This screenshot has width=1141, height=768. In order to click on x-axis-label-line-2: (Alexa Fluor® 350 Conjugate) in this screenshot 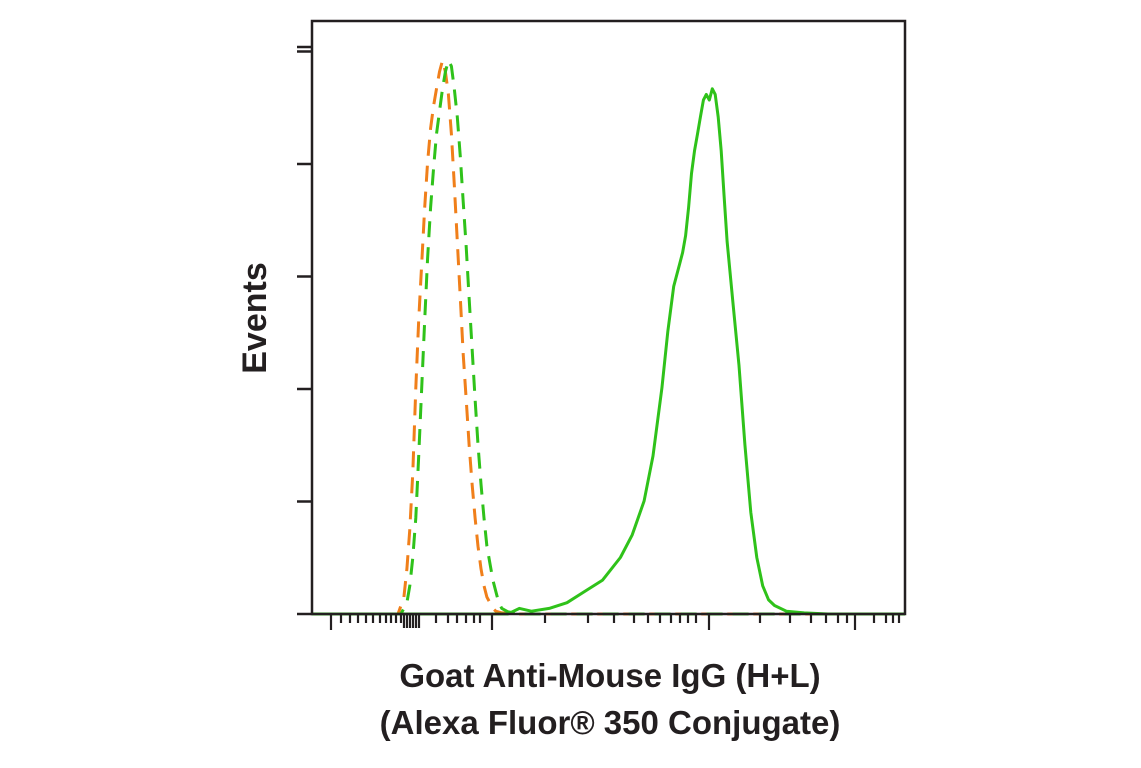, I will do `click(610, 722)`.